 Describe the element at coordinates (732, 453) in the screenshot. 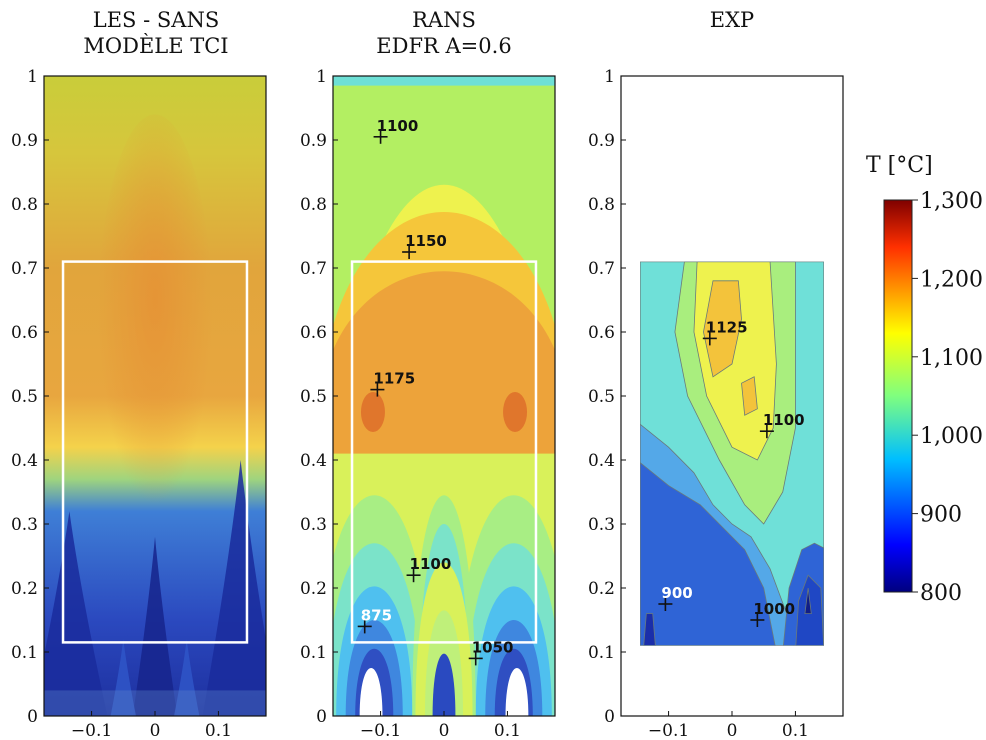

I see `panel-3-temperature-field` at that location.